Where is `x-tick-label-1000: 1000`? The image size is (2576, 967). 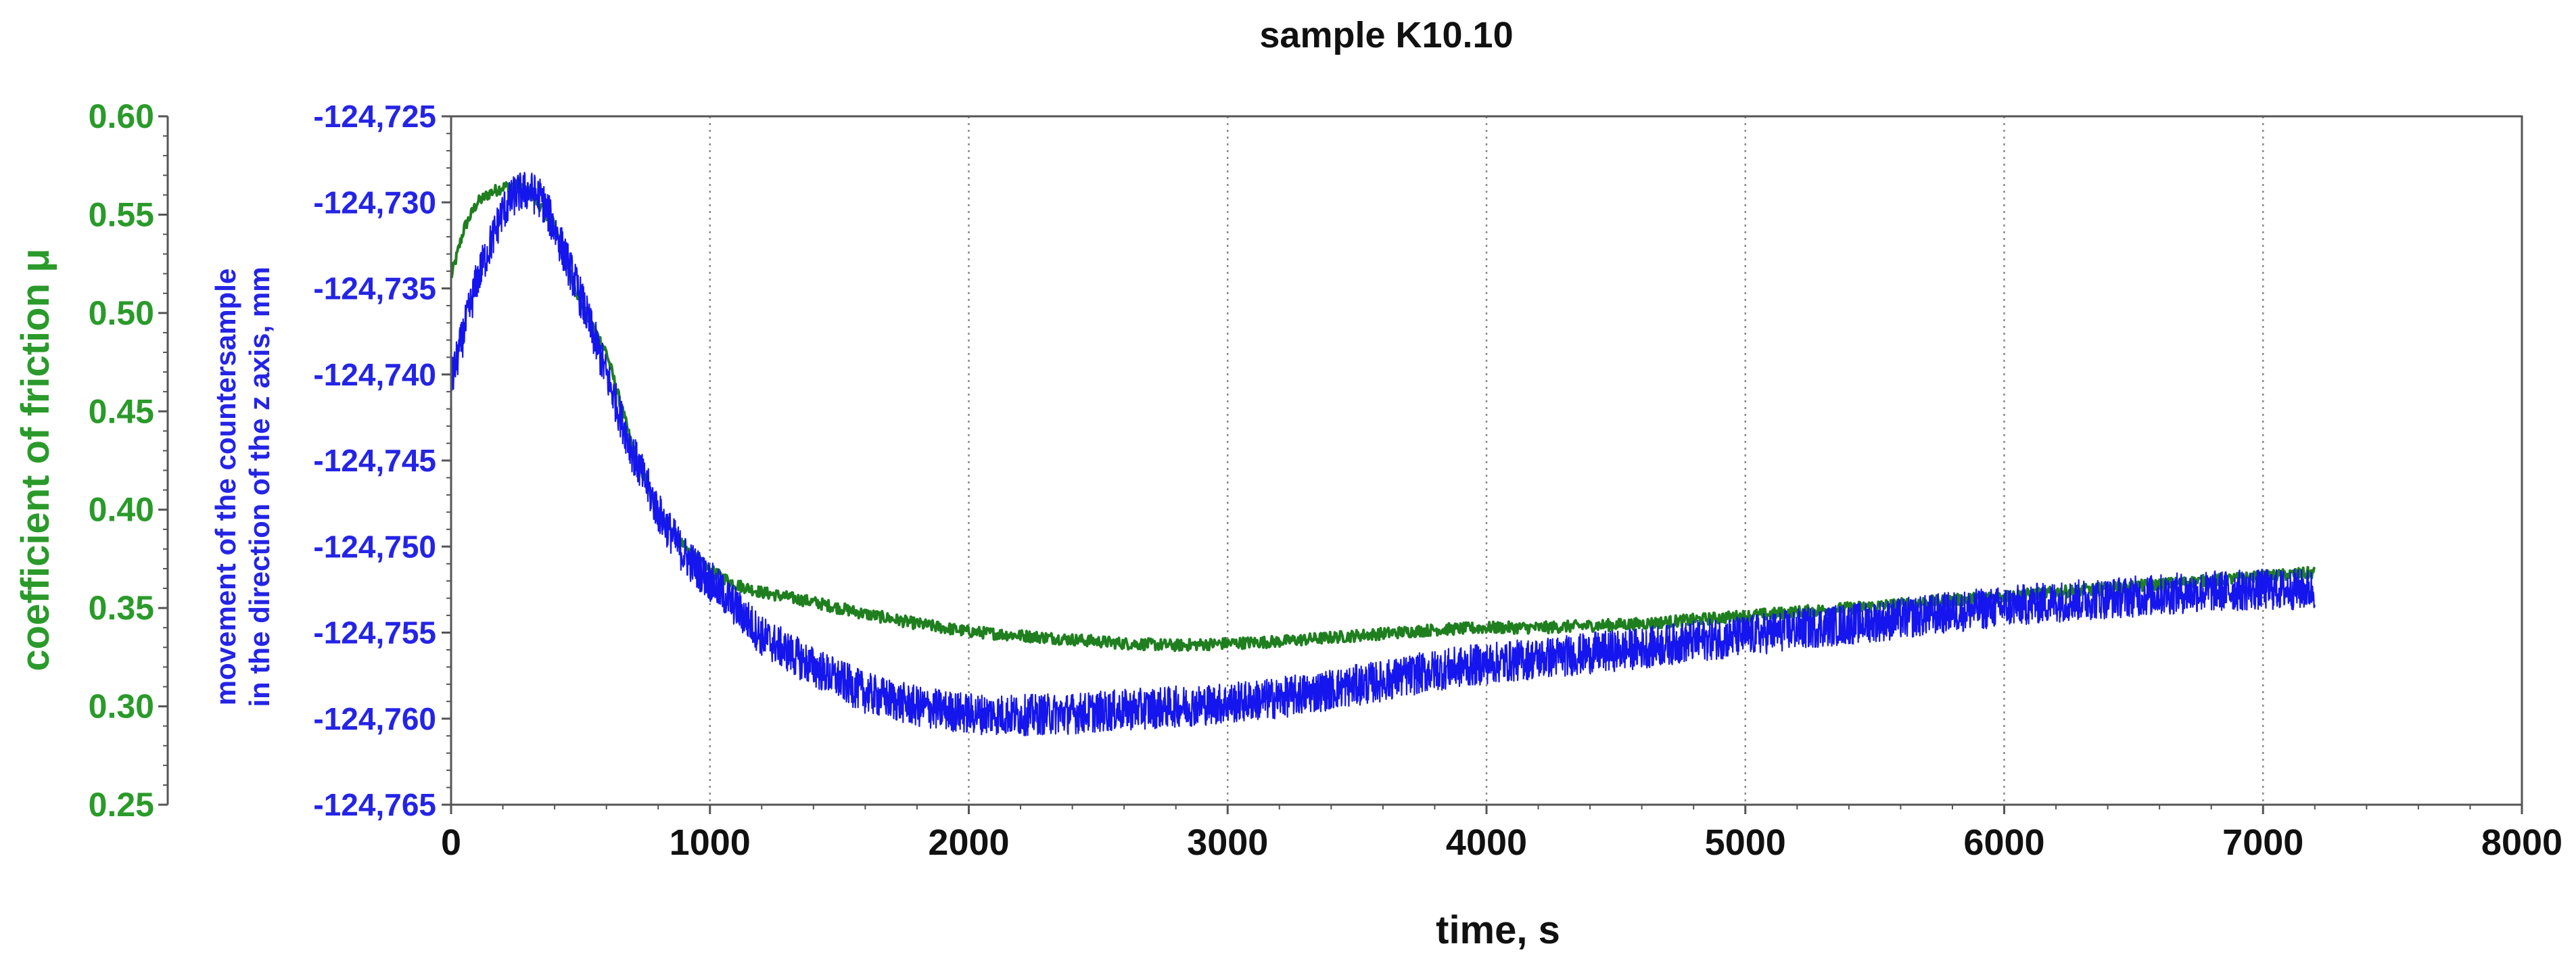
x-tick-label-1000: 1000 is located at coordinates (710, 843).